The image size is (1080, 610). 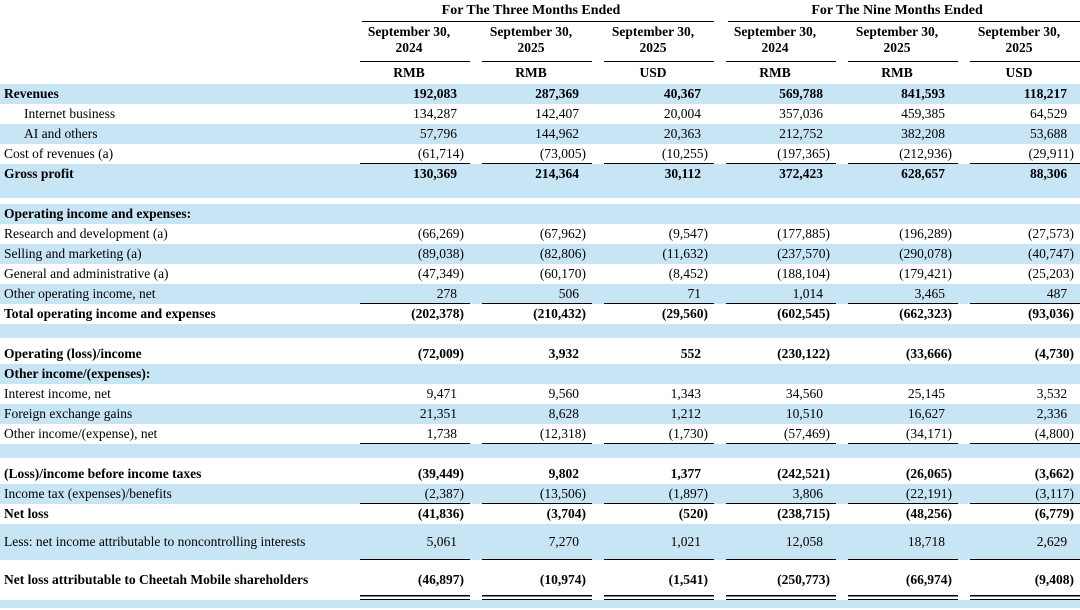 I want to click on value-cell: (8,452), so click(x=688, y=273).